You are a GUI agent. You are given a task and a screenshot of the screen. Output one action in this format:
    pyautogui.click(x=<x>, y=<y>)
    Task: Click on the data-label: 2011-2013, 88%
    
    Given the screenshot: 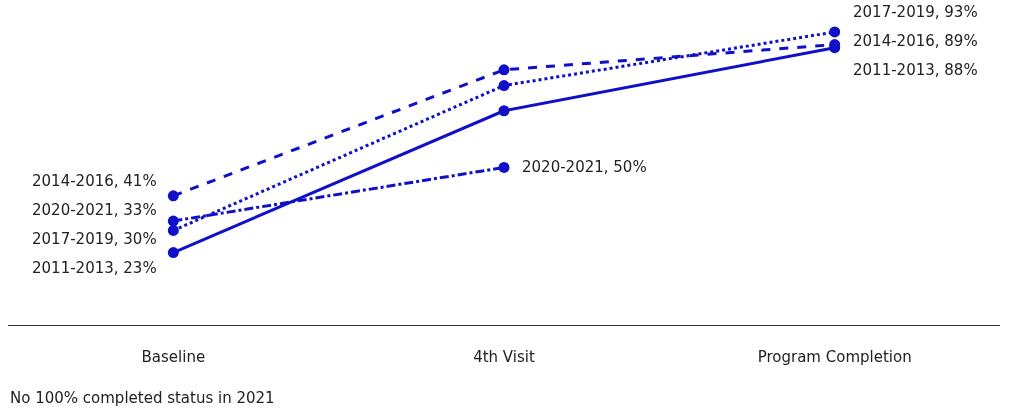 What is the action you would take?
    pyautogui.click(x=915, y=70)
    